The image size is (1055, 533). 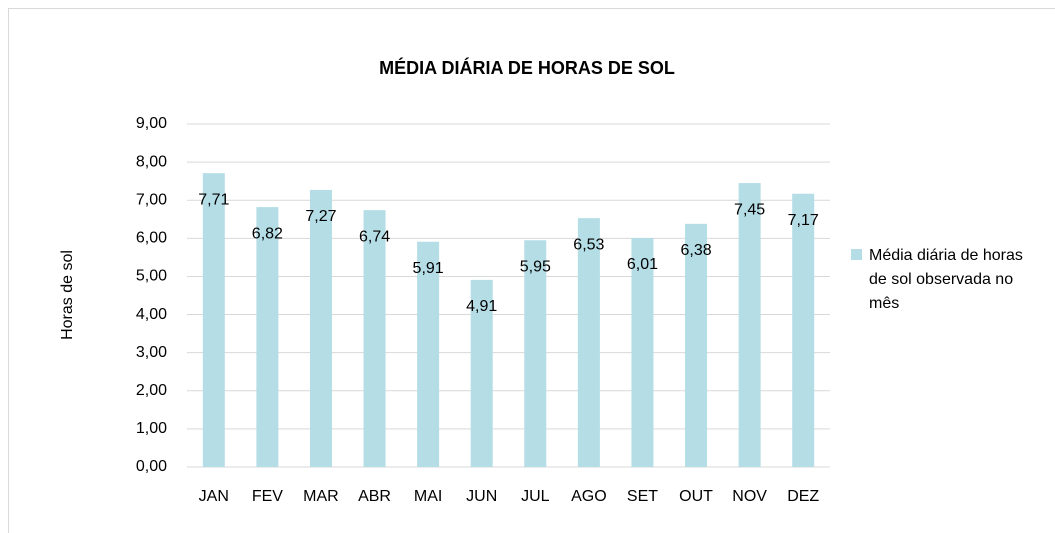 What do you see at coordinates (267, 496) in the screenshot?
I see `x-tick-label: FEV` at bounding box center [267, 496].